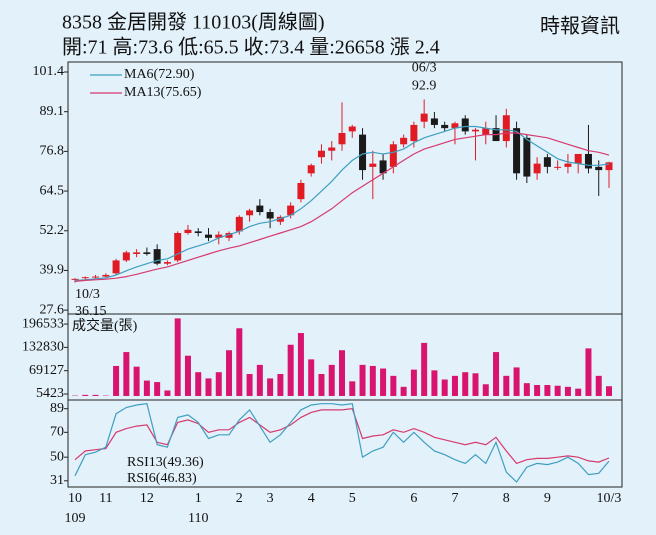 The height and width of the screenshot is (535, 656). What do you see at coordinates (91, 311) in the screenshot?
I see `annotation-value: 36.15` at bounding box center [91, 311].